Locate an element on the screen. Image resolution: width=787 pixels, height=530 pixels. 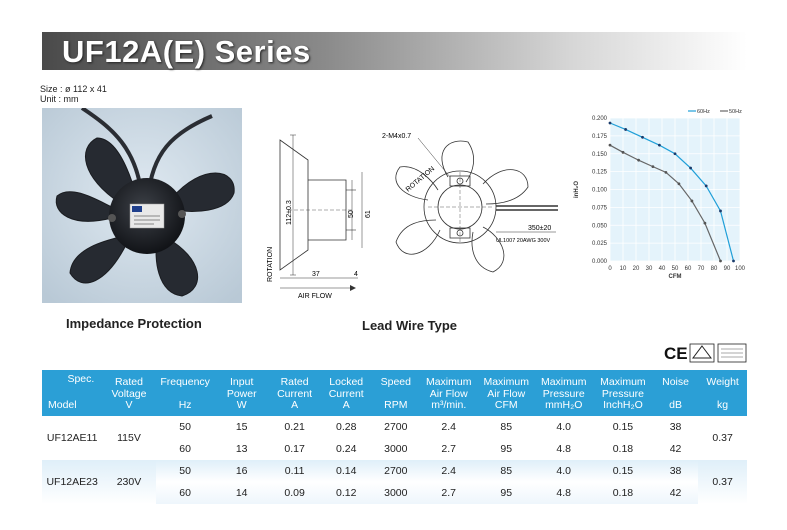
x-tick-label: 90 is located at coordinates (727, 269).